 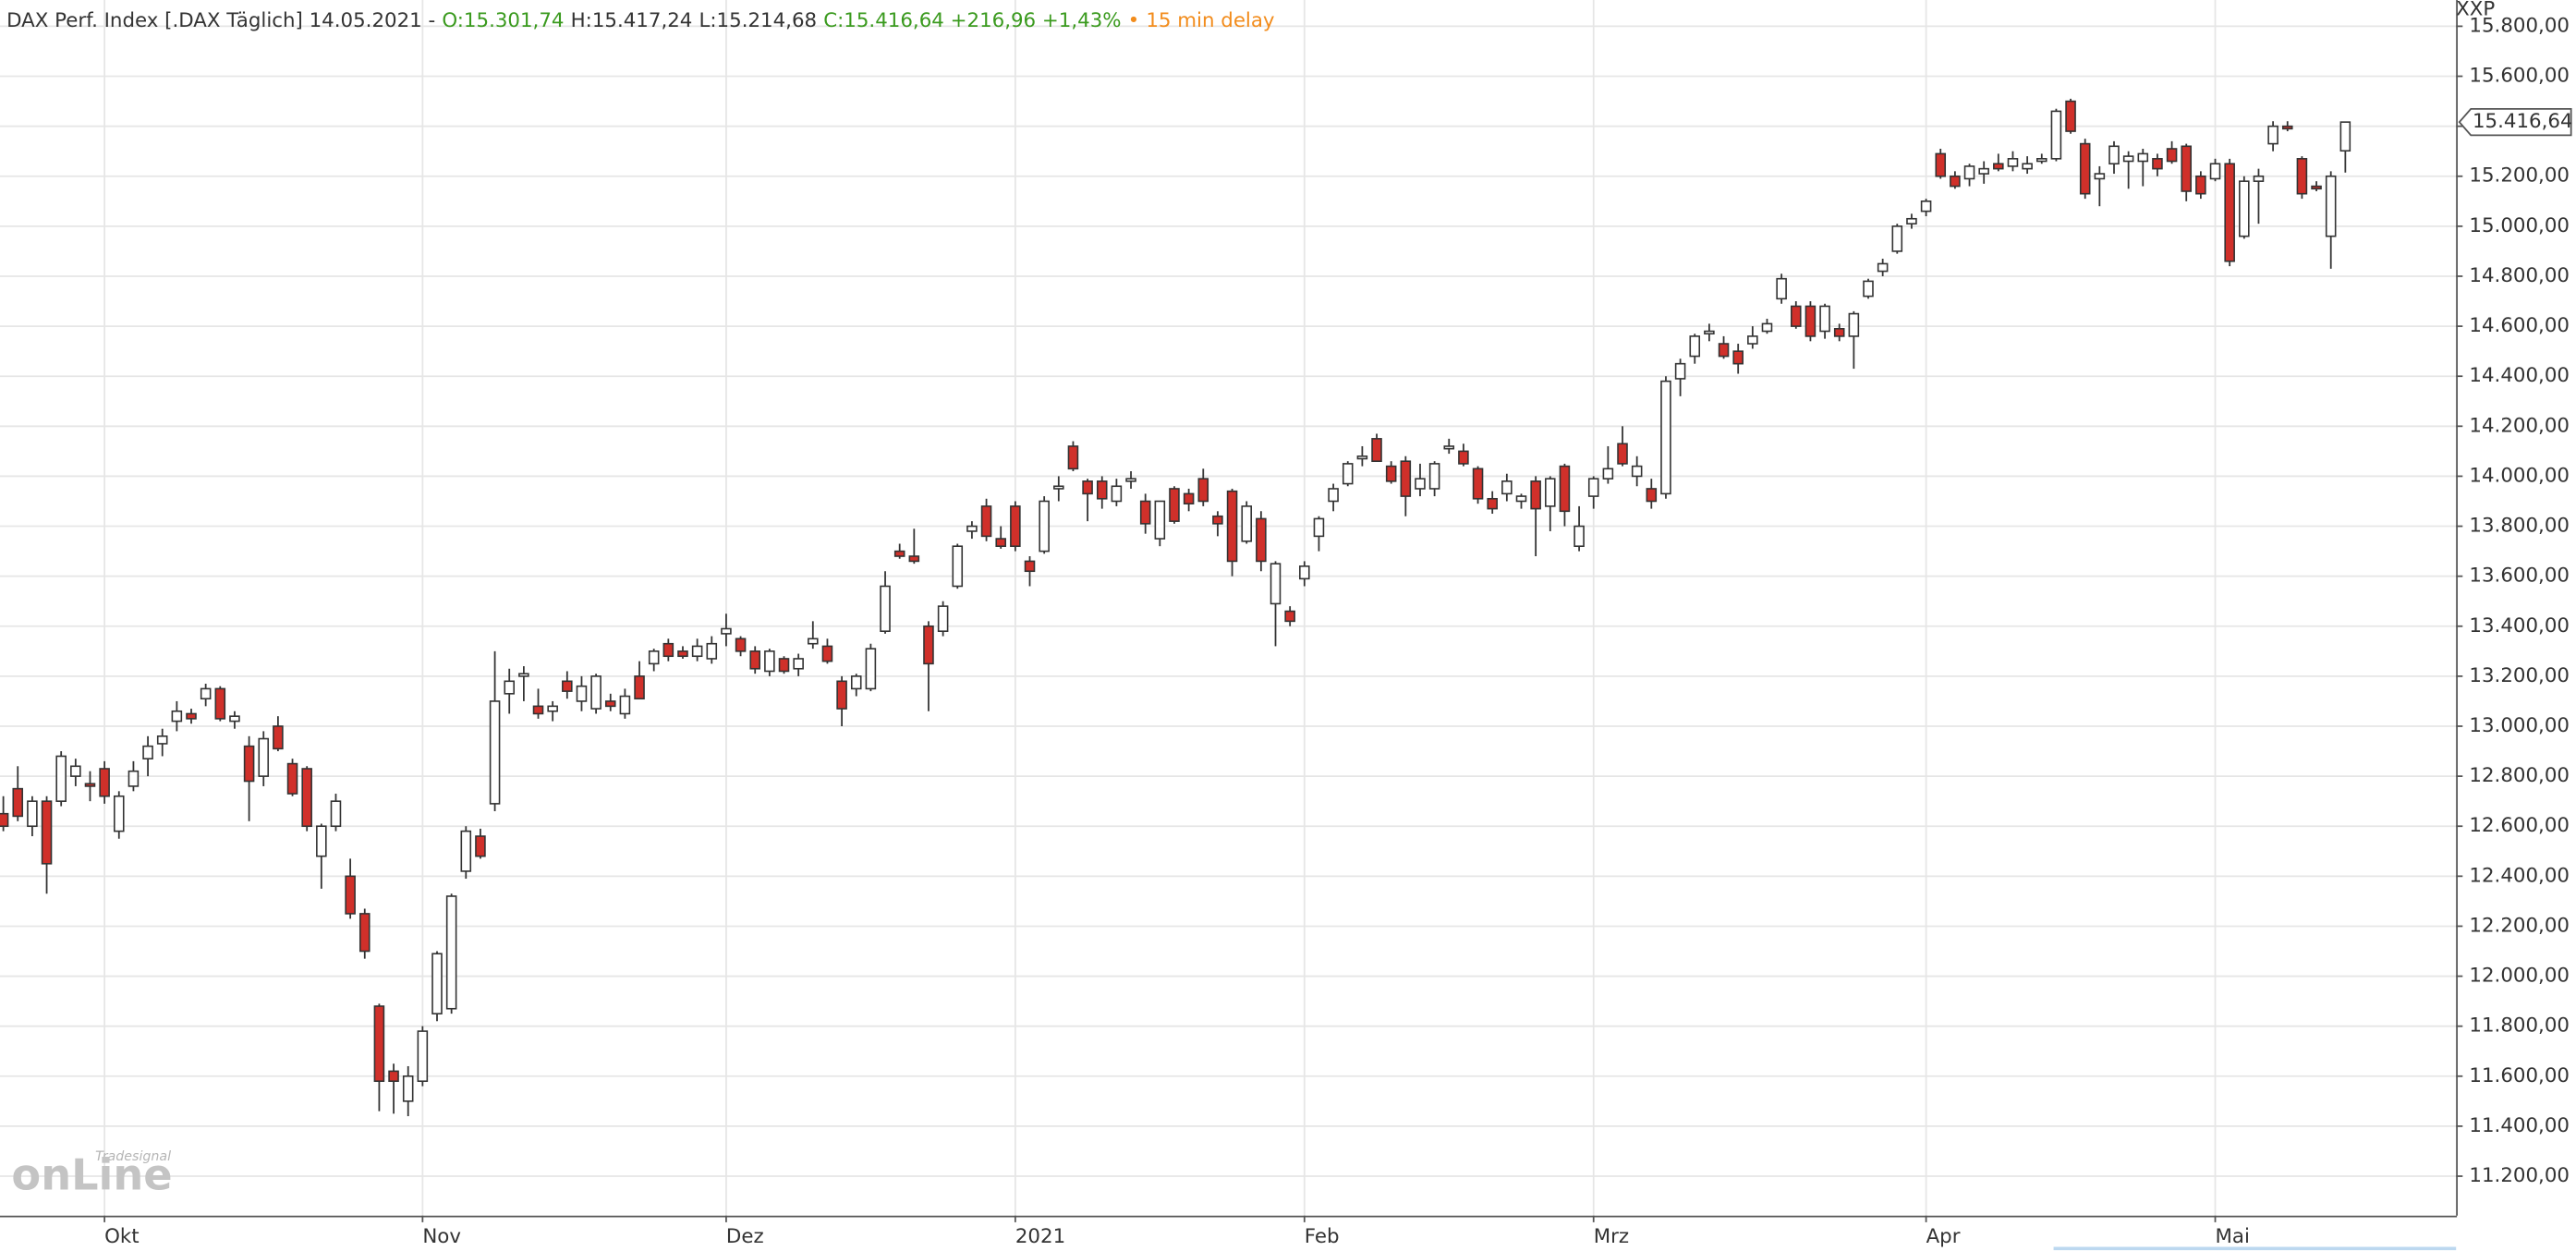 I want to click on y-tick-label: 14.400,00, so click(x=2519, y=375).